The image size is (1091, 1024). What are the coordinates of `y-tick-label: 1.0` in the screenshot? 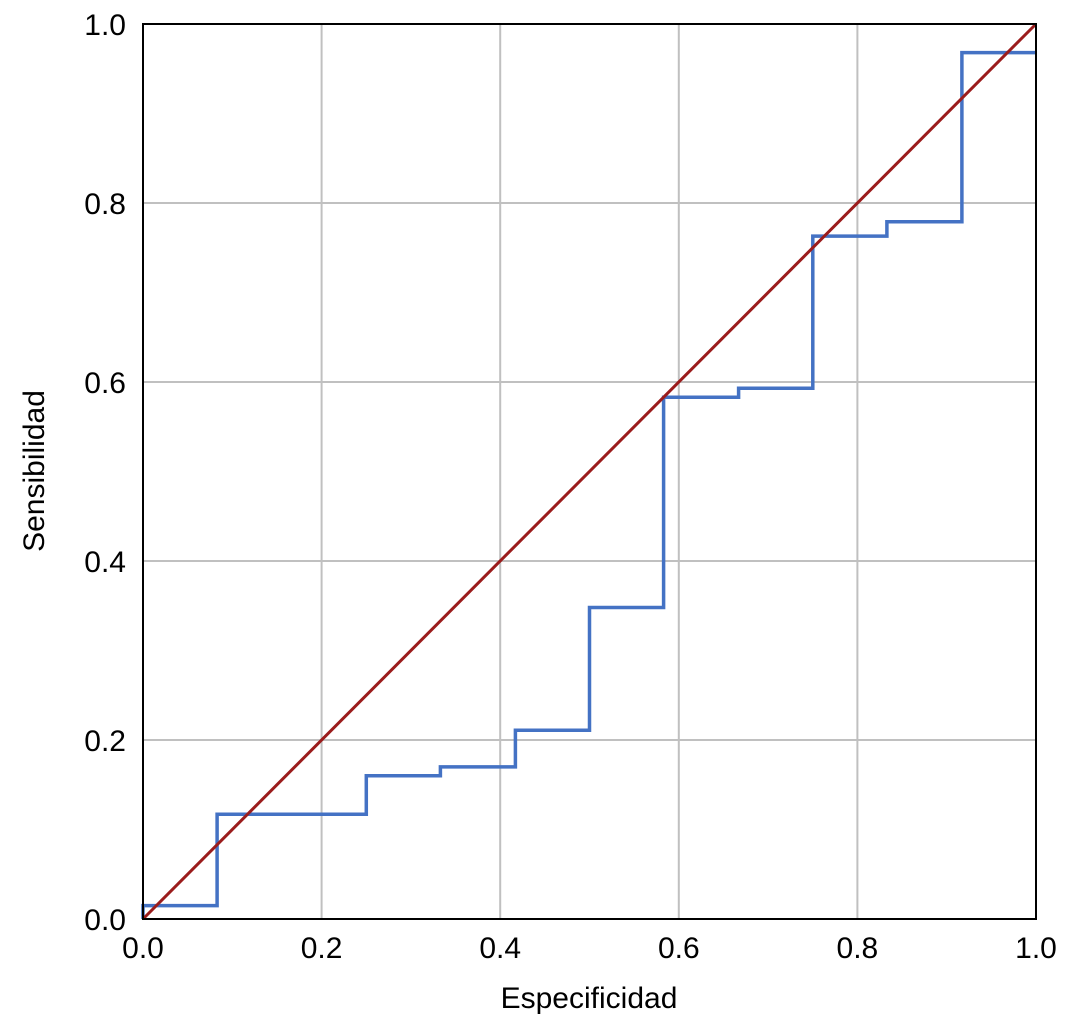 It's located at (105, 25).